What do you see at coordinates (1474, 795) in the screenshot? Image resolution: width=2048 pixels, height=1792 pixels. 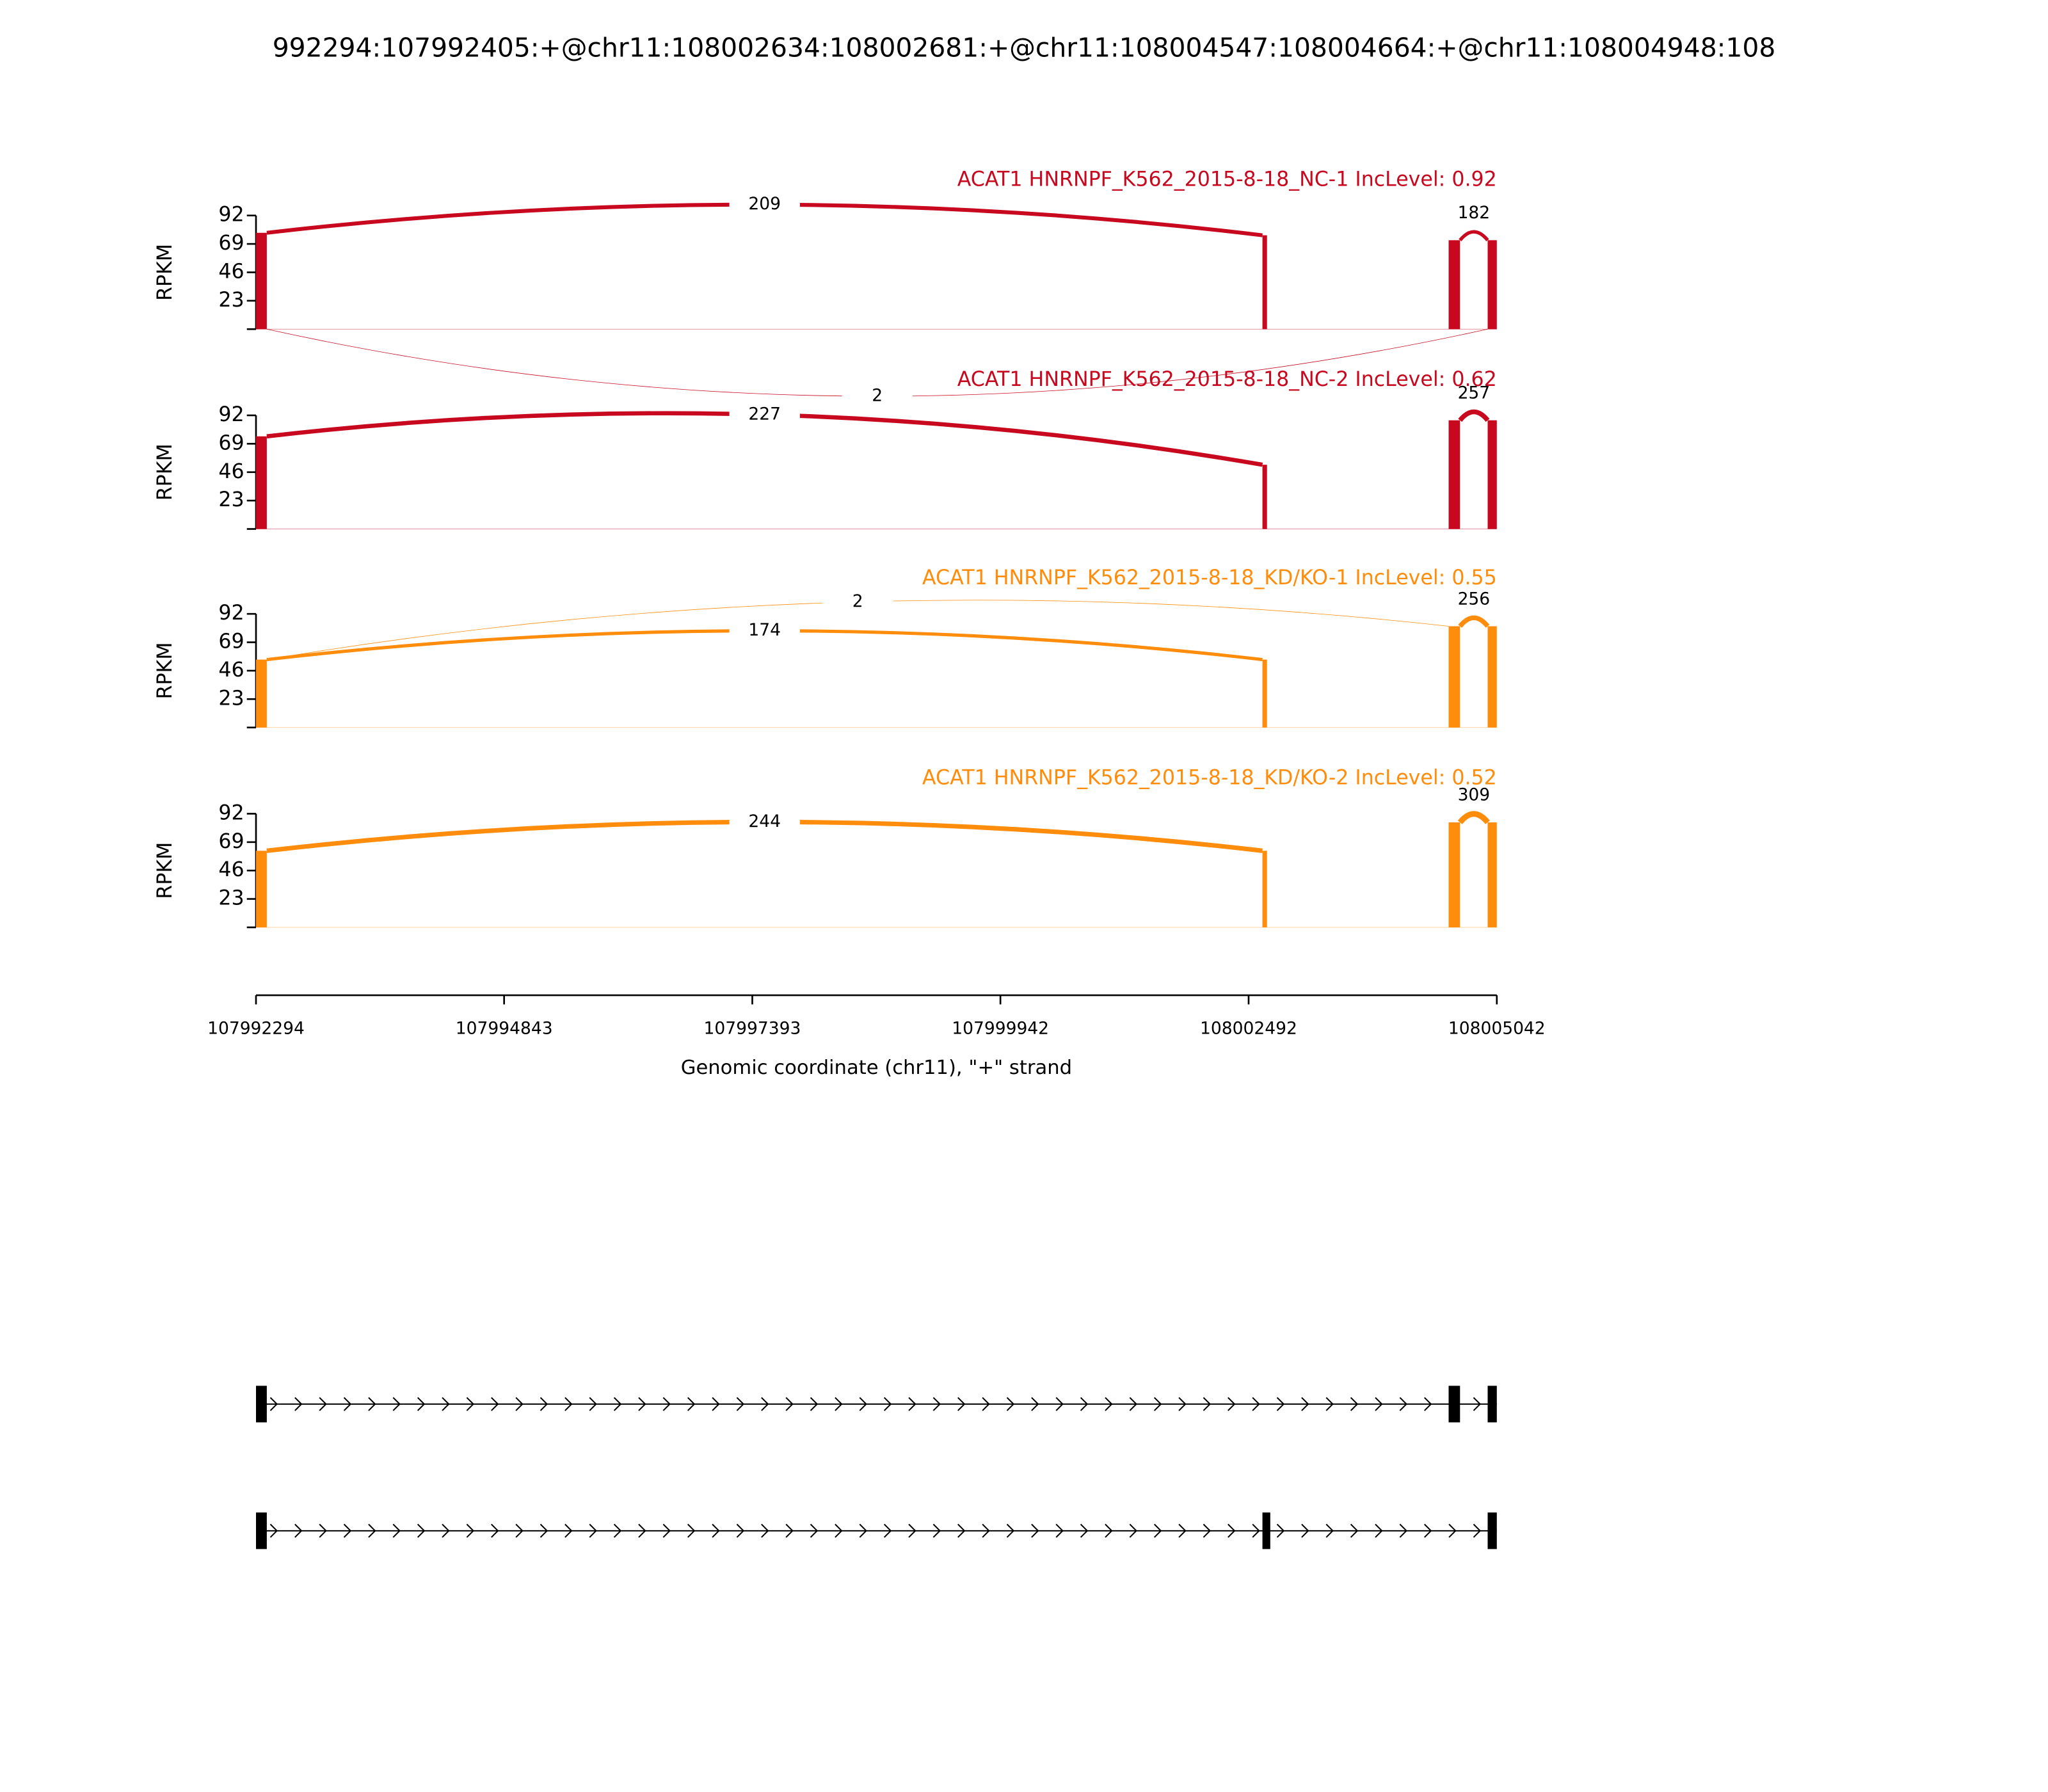 I see `junction-label: 309` at bounding box center [1474, 795].